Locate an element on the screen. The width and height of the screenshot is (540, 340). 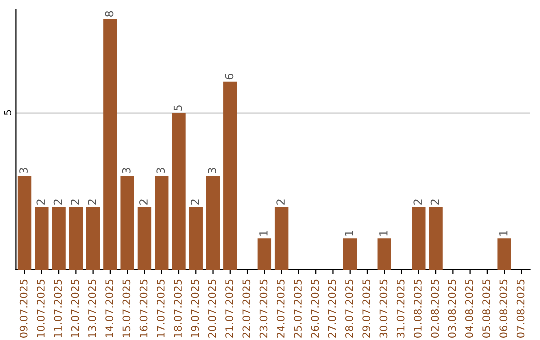
x-tick-label: 14.07.2025 is located at coordinates (110, 309).